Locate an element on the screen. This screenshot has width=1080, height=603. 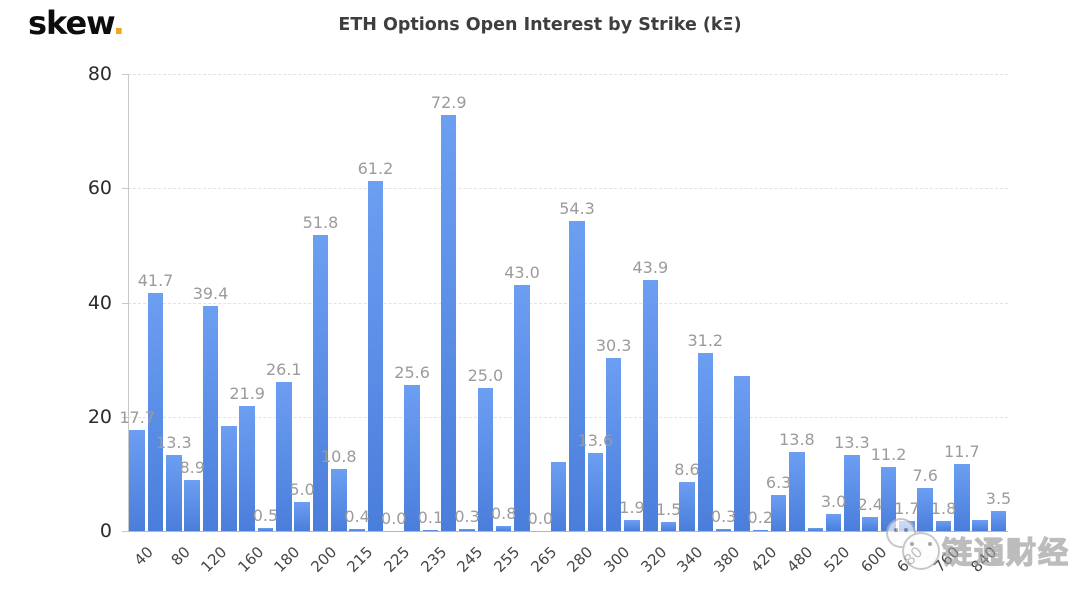
bar-value-label: 3.5 is located at coordinates (998, 498).